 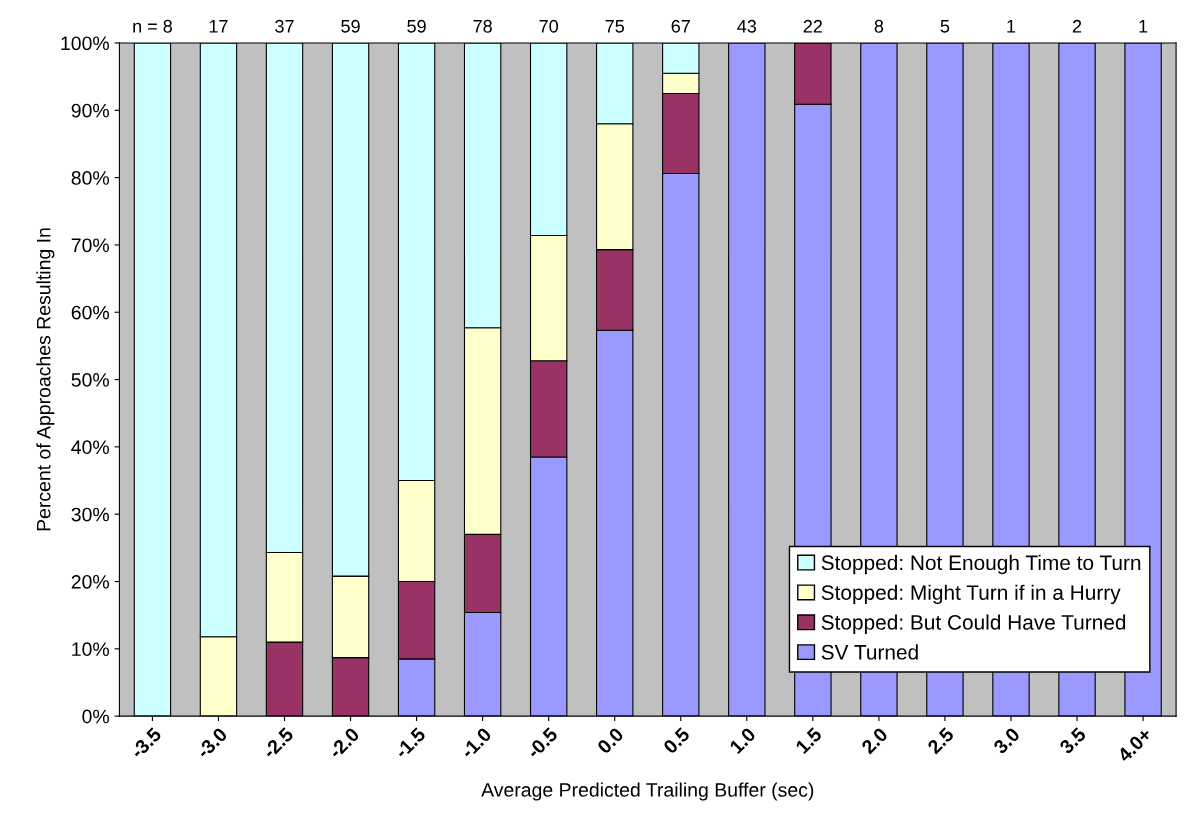 What do you see at coordinates (615, 26) in the screenshot?
I see `text: 75` at bounding box center [615, 26].